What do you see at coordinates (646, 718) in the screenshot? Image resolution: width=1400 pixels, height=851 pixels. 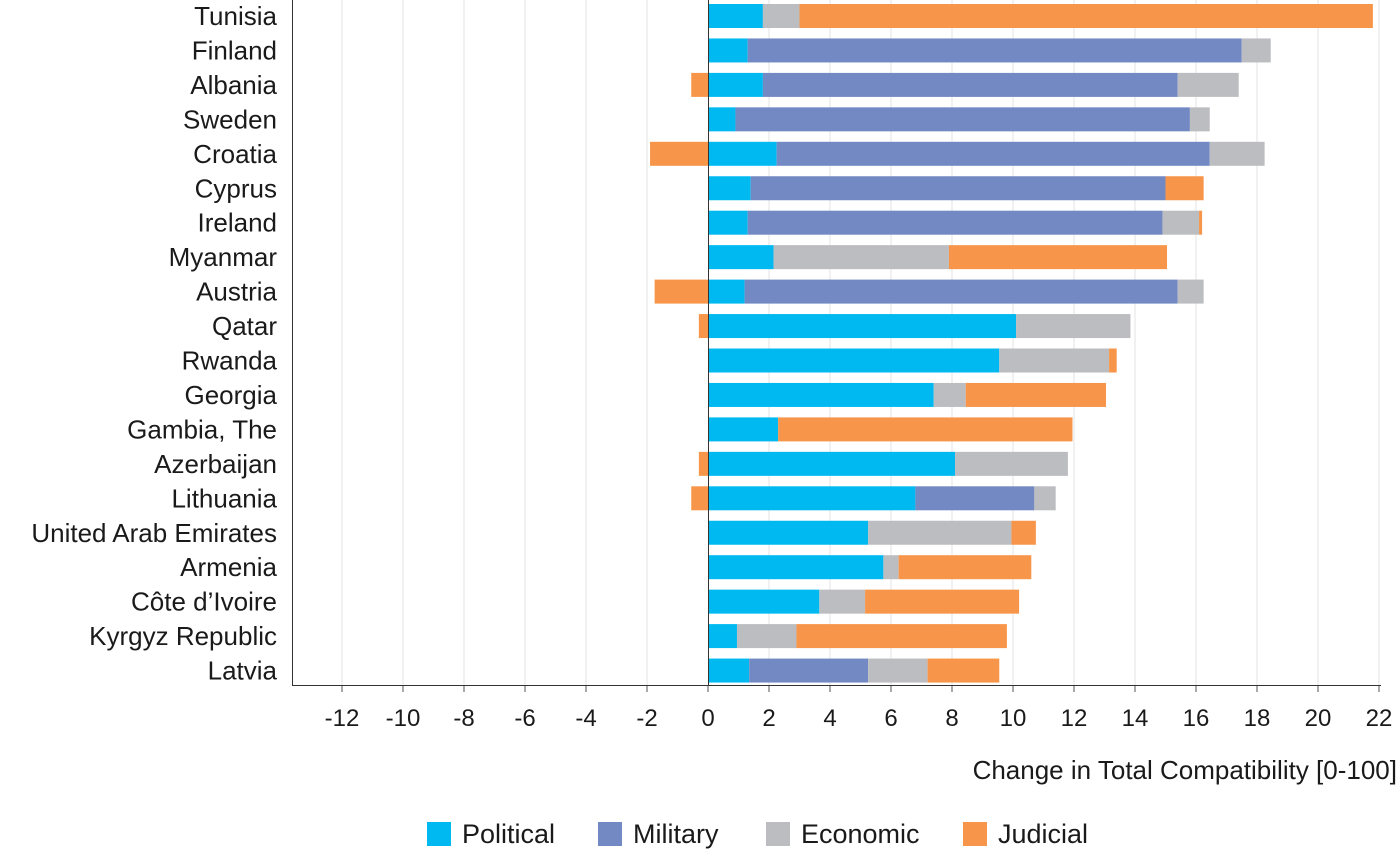 I see `x-tick-label: -2` at bounding box center [646, 718].